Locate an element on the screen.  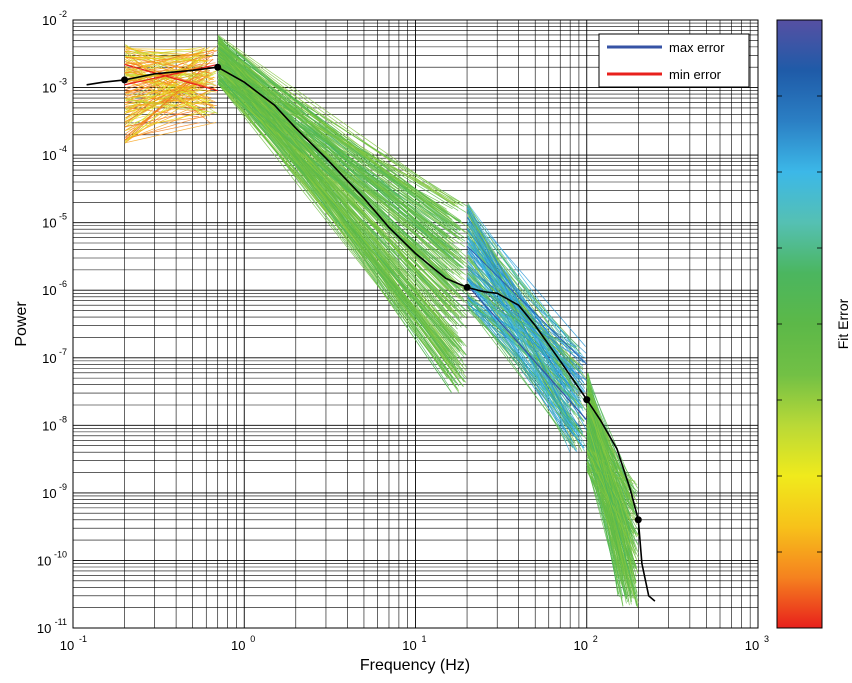
max-error-fit-line is located at coordinates (527, 352).